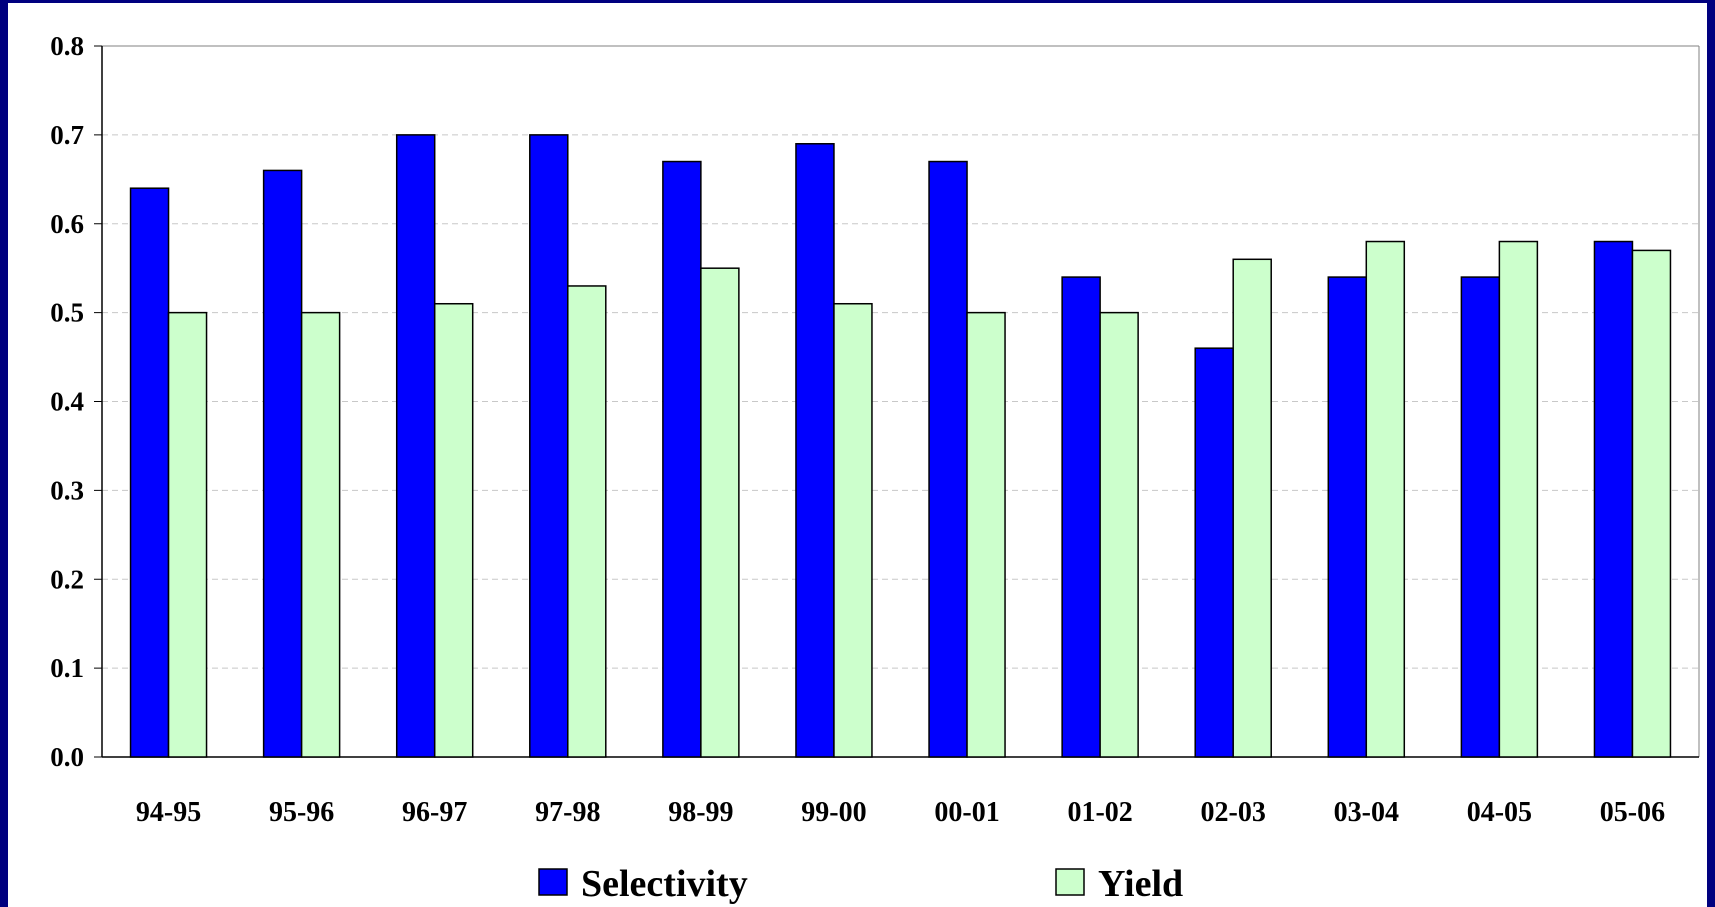 The height and width of the screenshot is (907, 1715). I want to click on selectivity-legend-label: Selectivity, so click(664, 884).